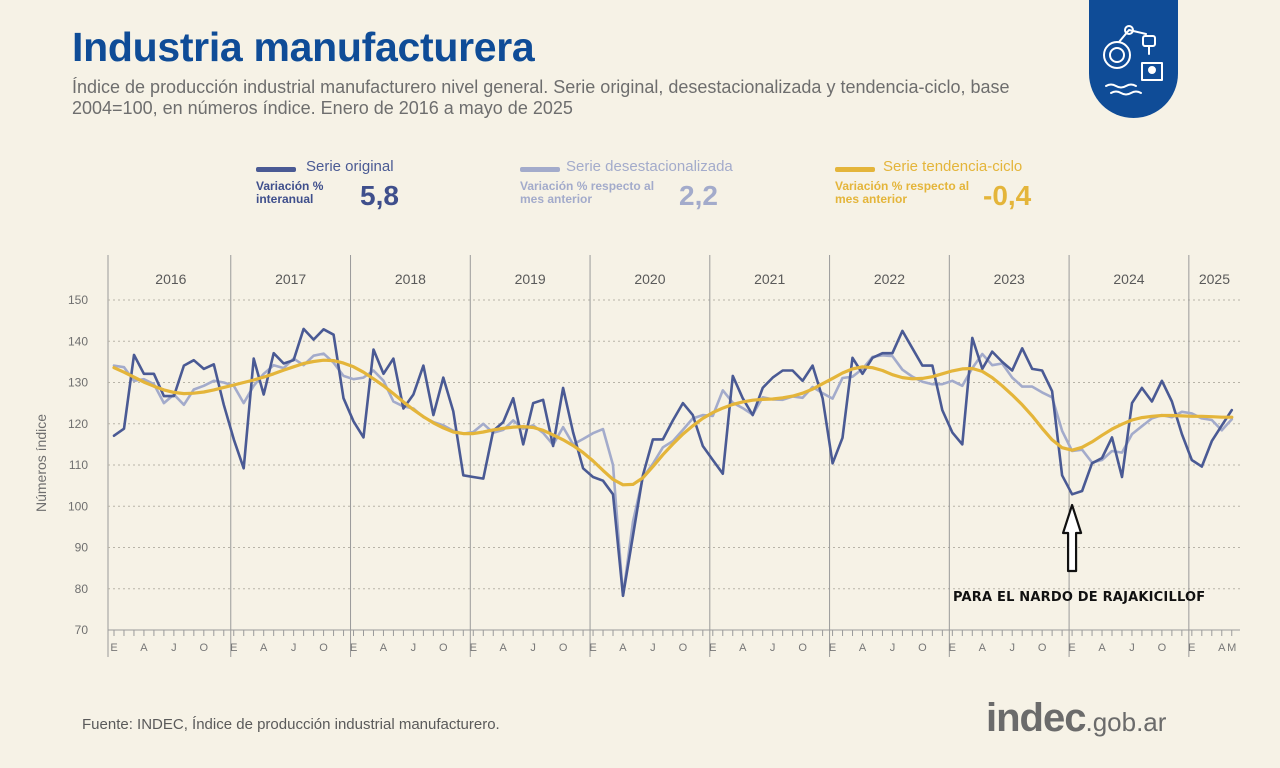 The width and height of the screenshot is (1280, 768). I want to click on legend-value-tendencia: -0,4, so click(1007, 195).